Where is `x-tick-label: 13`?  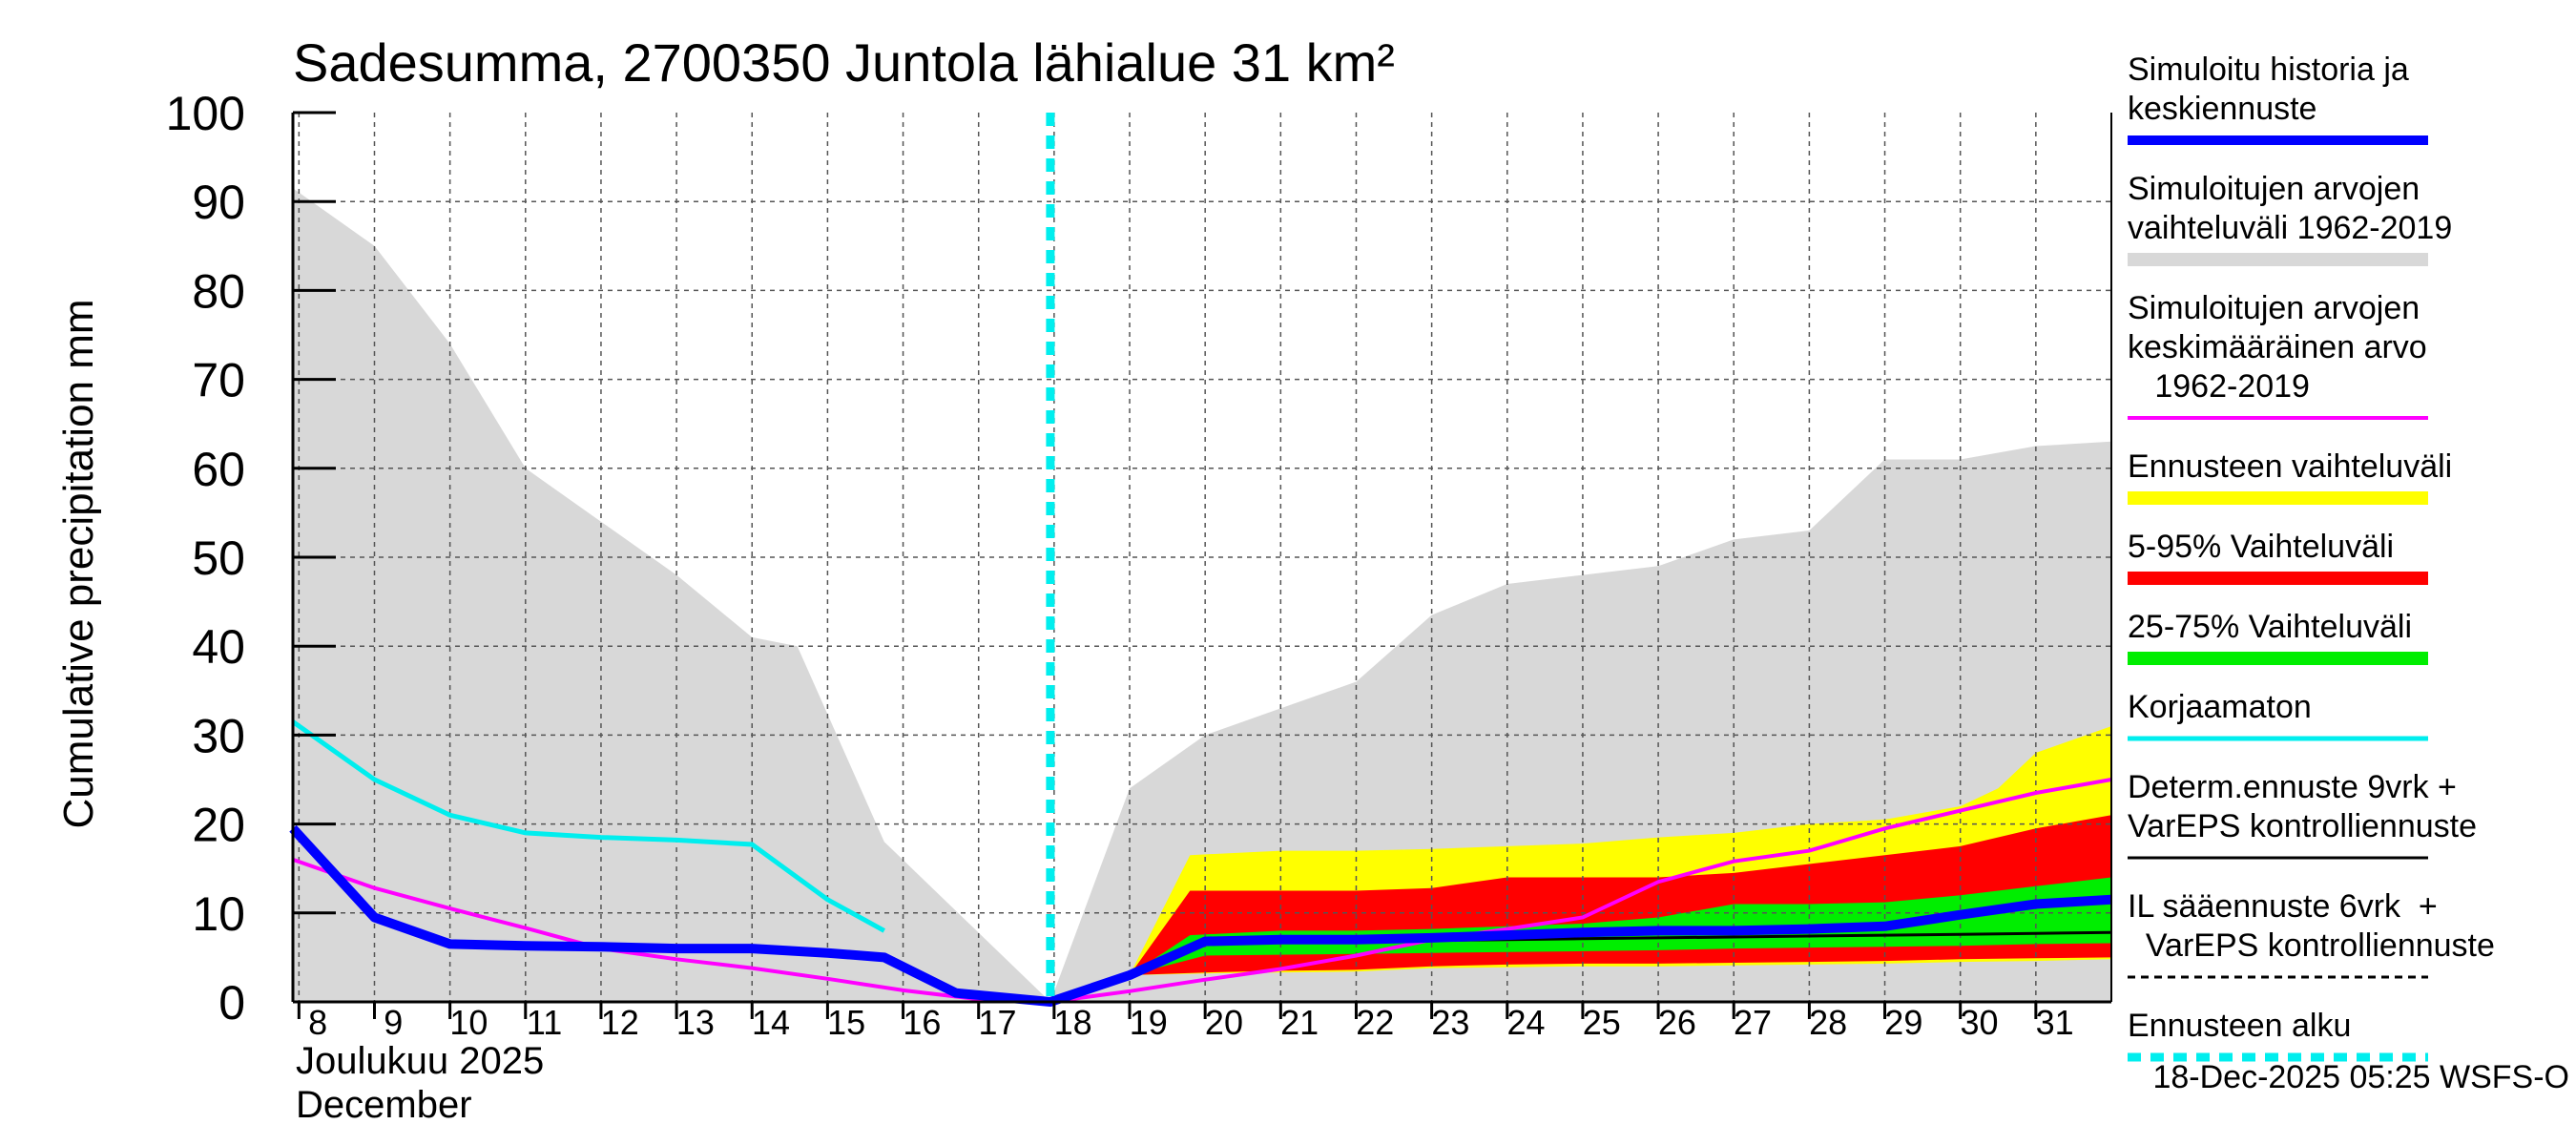
x-tick-label: 13 is located at coordinates (695, 1022).